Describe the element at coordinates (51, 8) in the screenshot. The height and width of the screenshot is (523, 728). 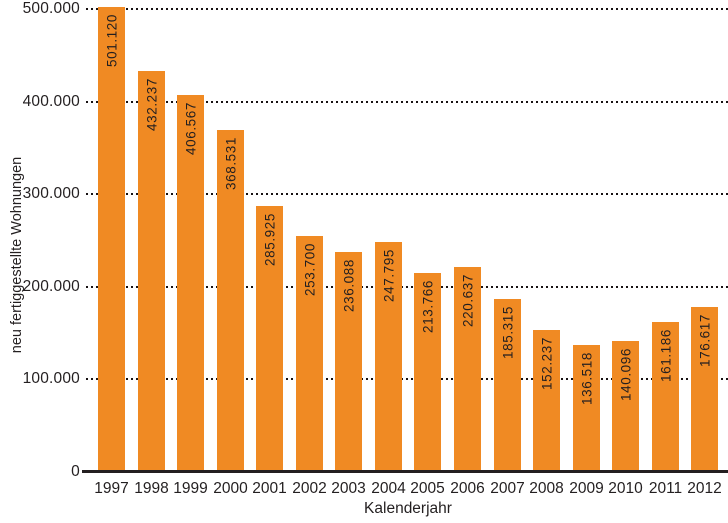
I see `y-tick-label: 500.000` at that location.